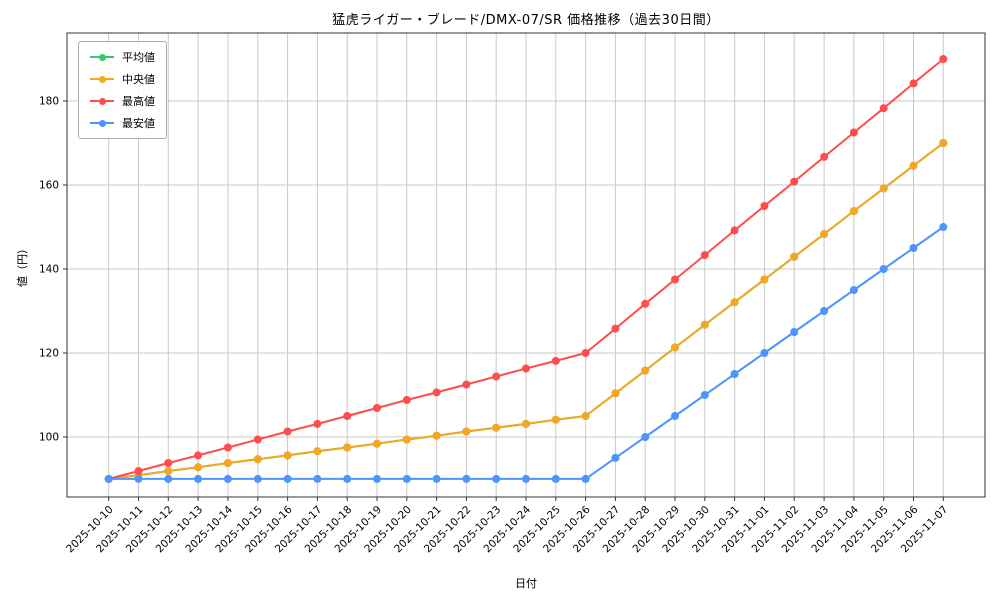 This screenshot has height=600, width=1000. I want to click on legend-item-最安値: 最安値, so click(122, 123).